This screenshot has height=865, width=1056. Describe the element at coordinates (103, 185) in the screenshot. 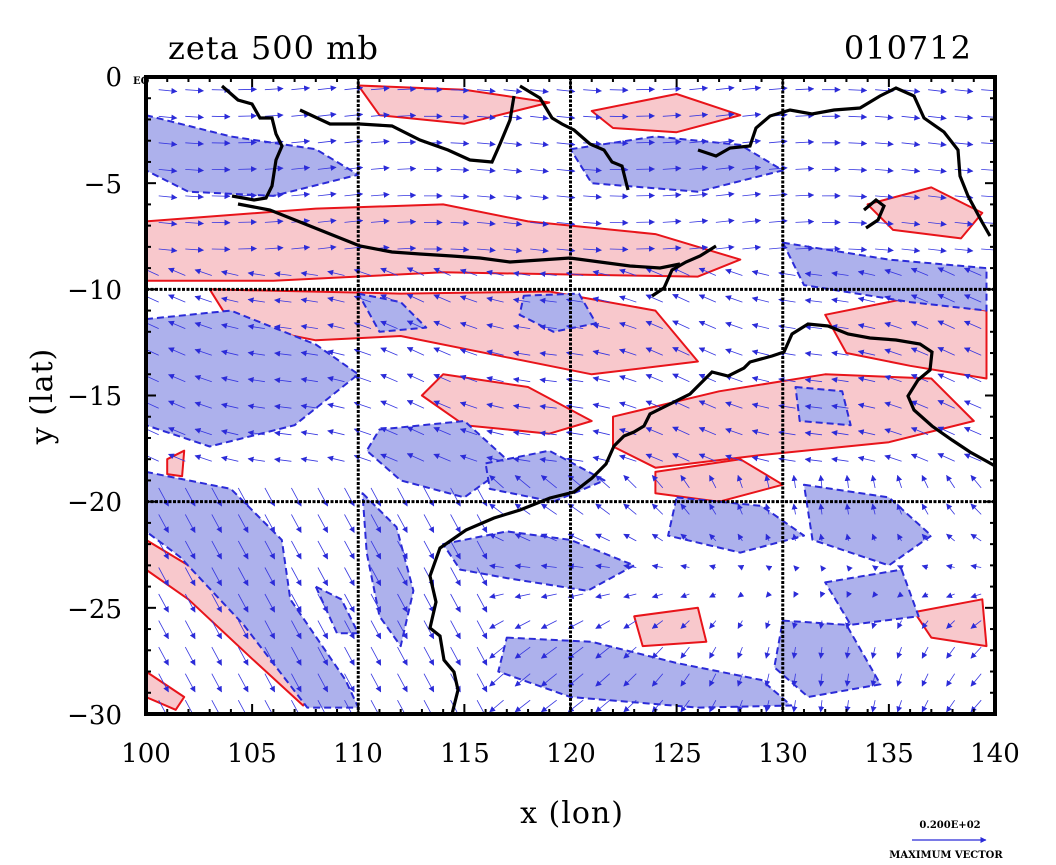

I see `y-tick-label: −5` at that location.